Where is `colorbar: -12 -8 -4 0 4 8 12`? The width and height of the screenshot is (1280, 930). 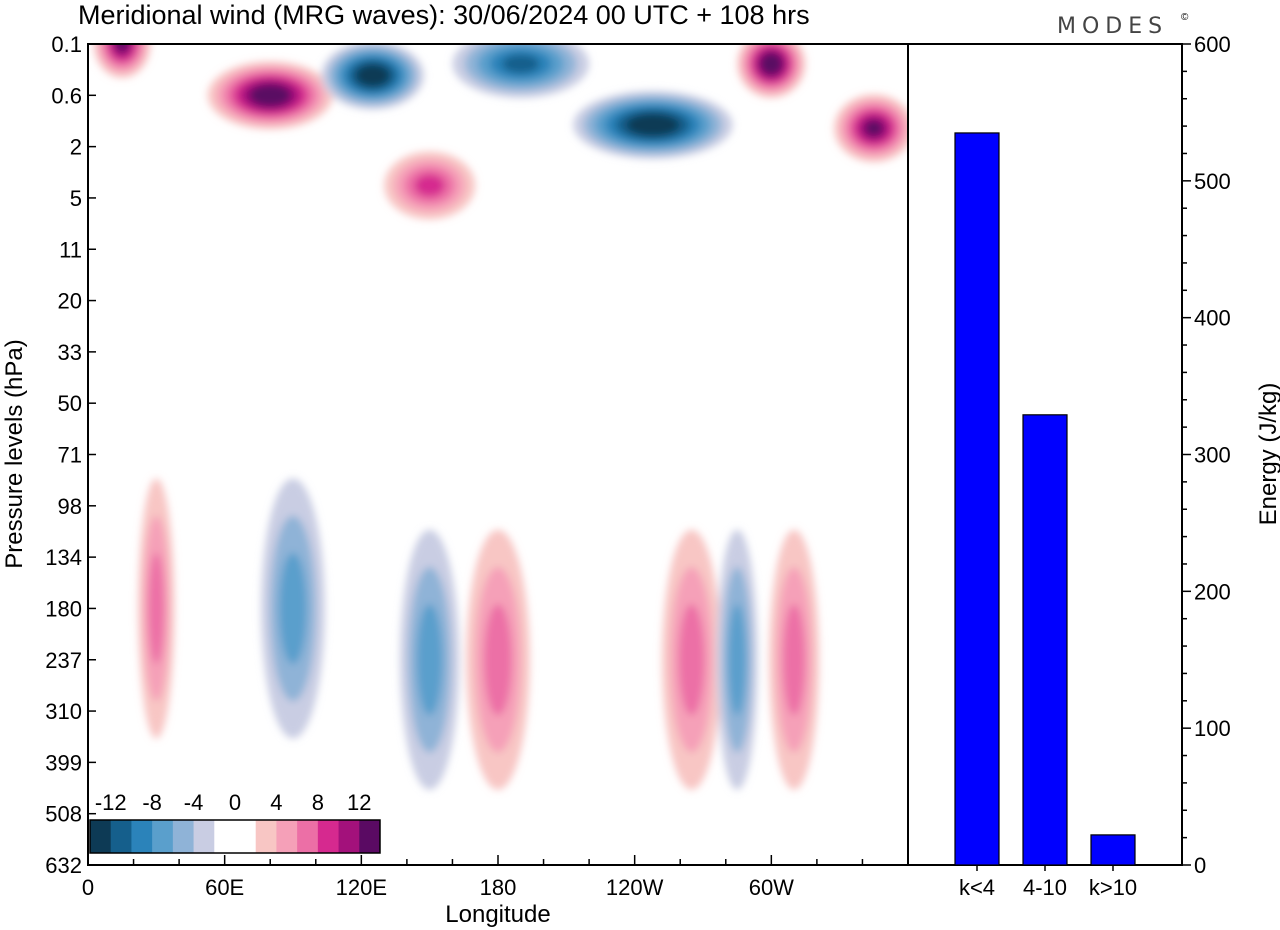
colorbar: -12 -8 -4 0 4 8 12 is located at coordinates (235, 822).